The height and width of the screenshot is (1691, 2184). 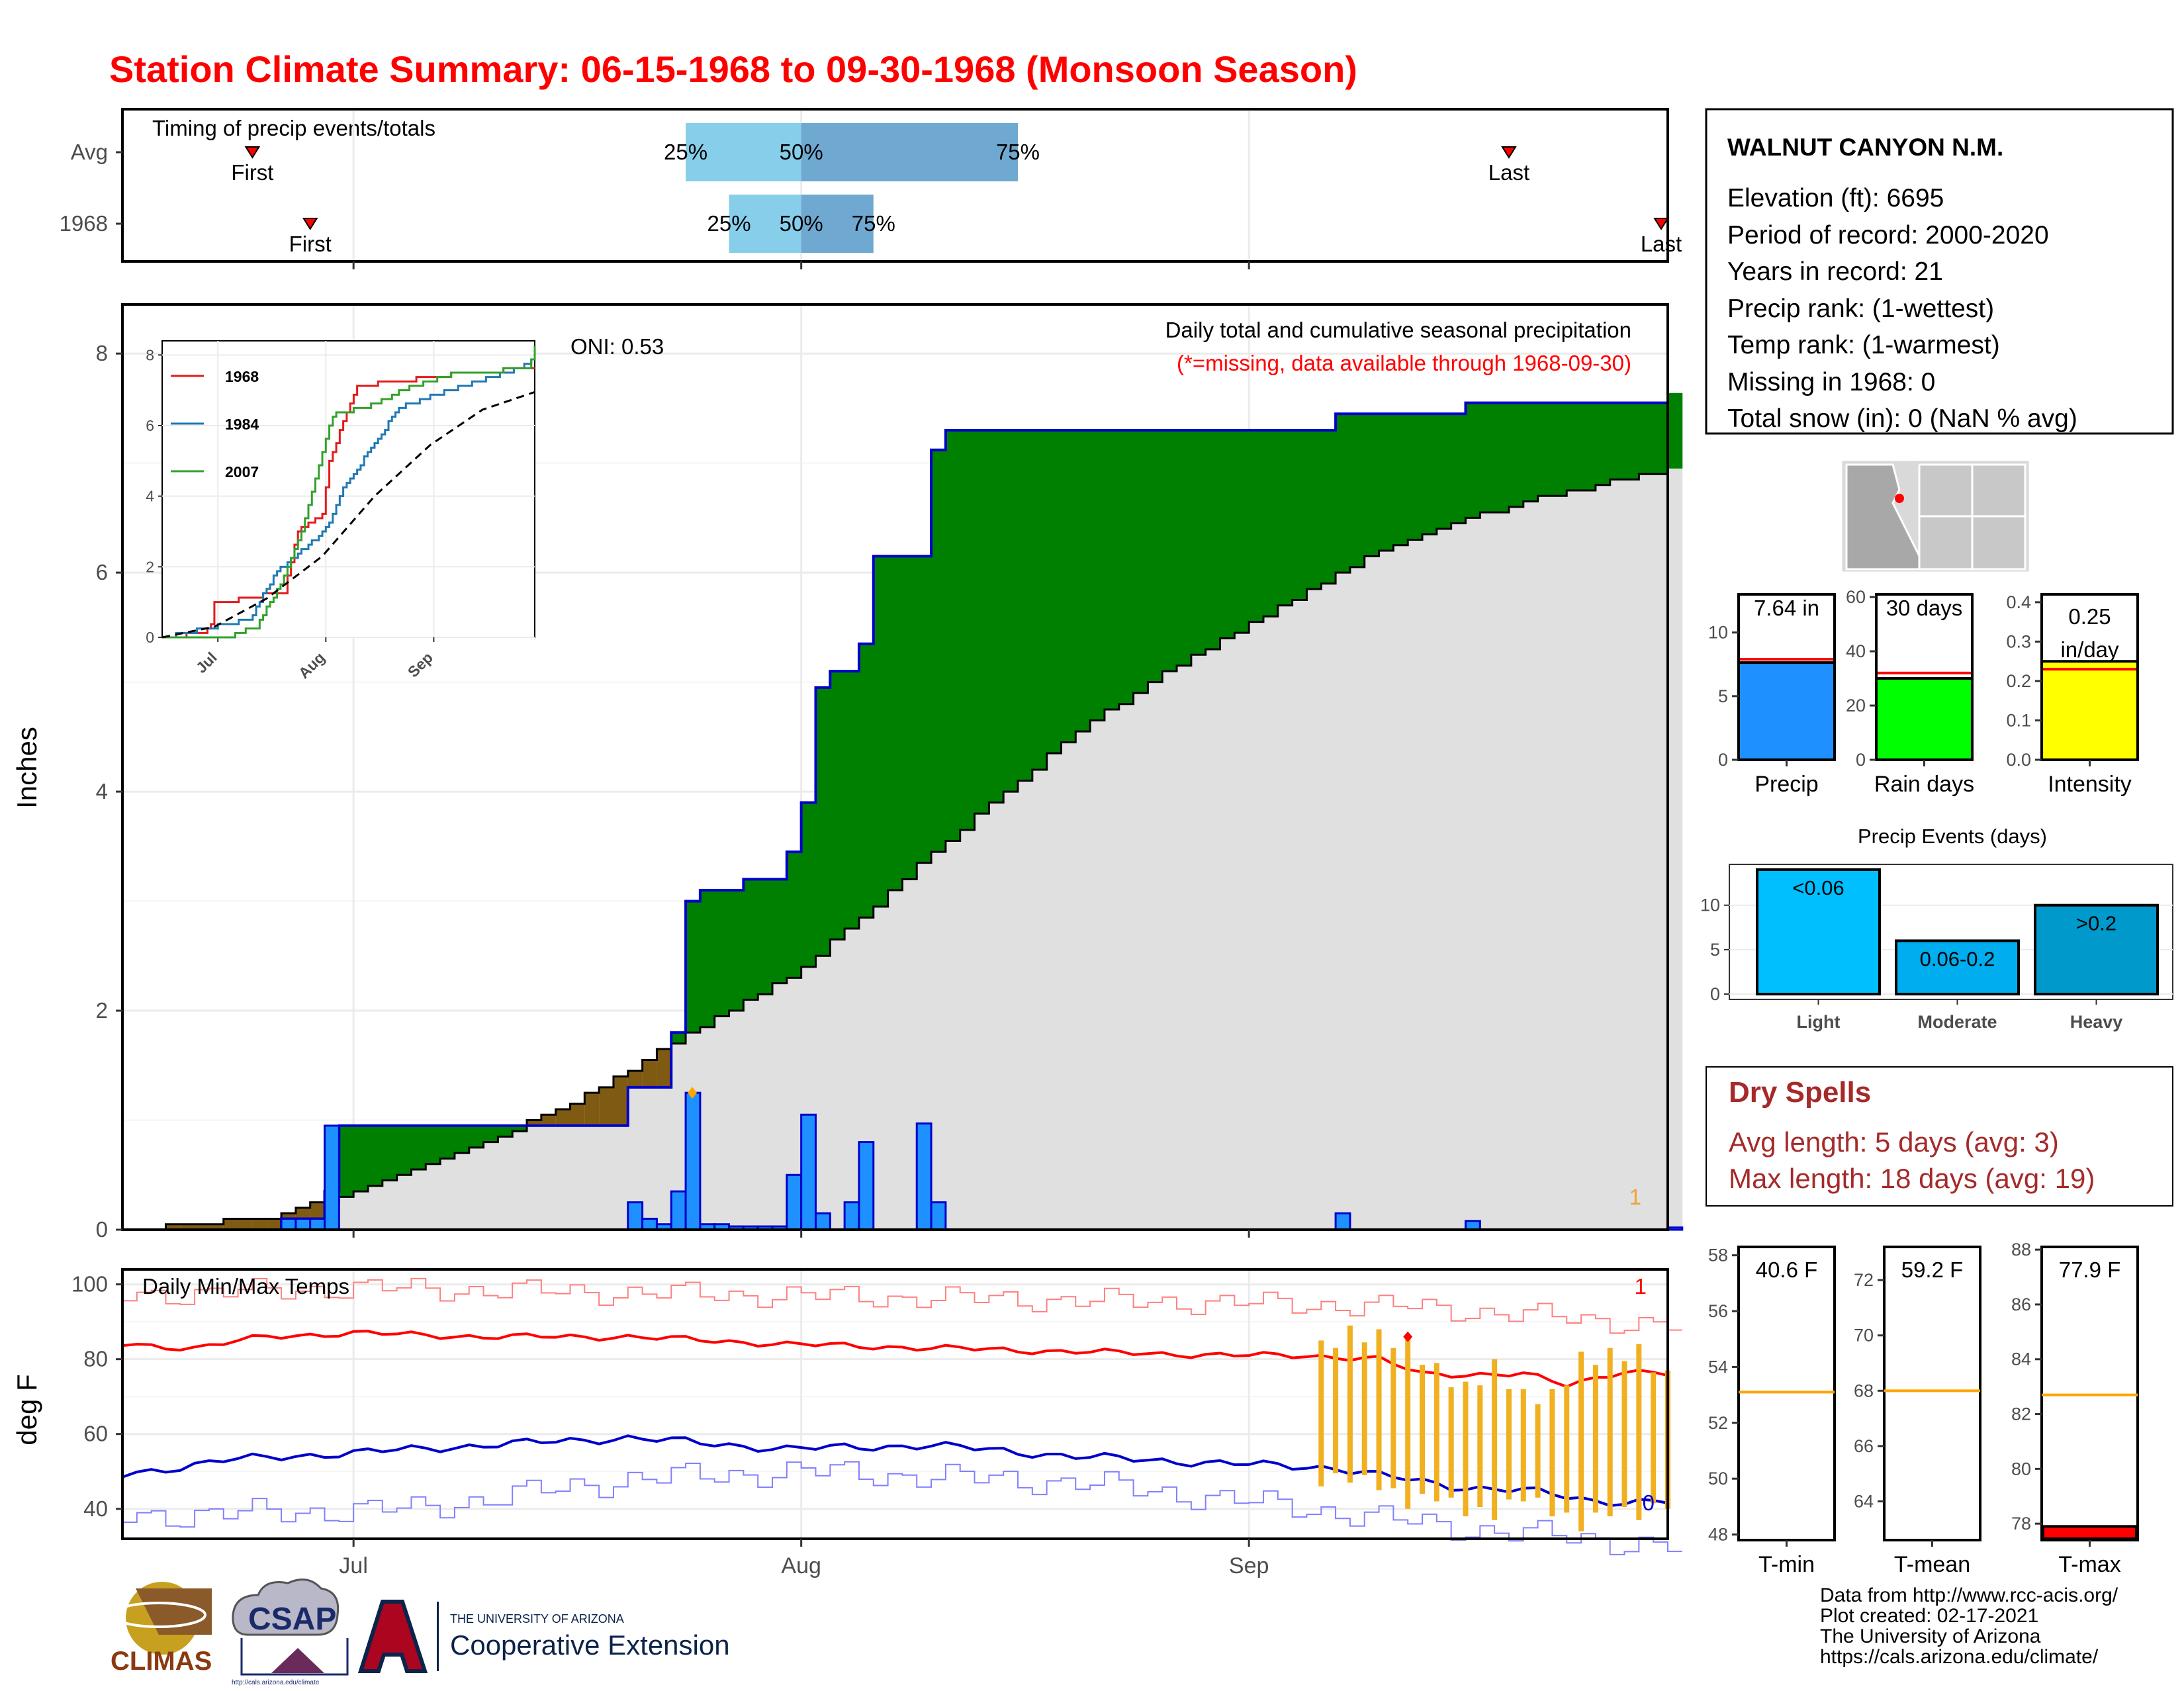 I want to click on temp-summary-value-2: 77.9 F, so click(x=2090, y=1269).